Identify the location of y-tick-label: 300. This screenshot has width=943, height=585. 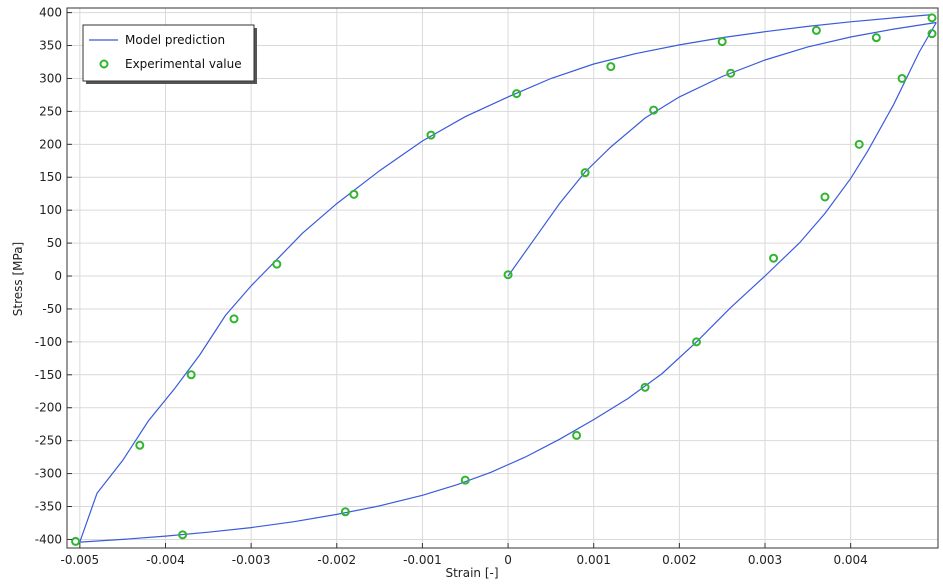
(50, 78).